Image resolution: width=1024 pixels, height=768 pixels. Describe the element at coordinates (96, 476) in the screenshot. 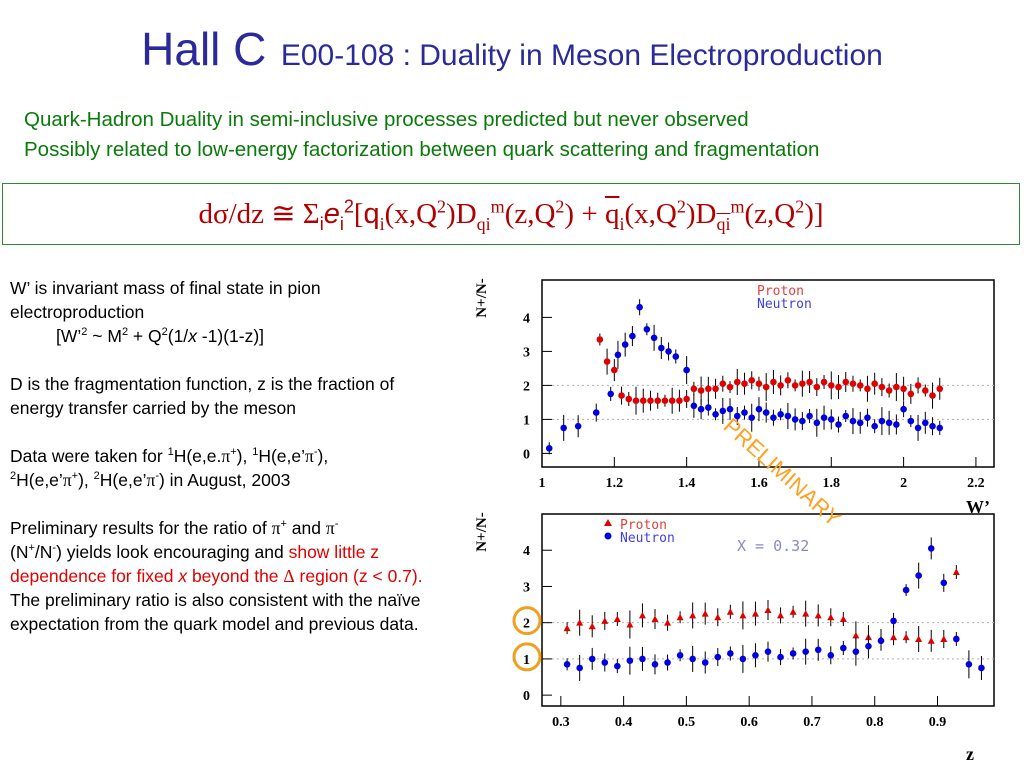

I see `p3-sup-d: 2` at that location.